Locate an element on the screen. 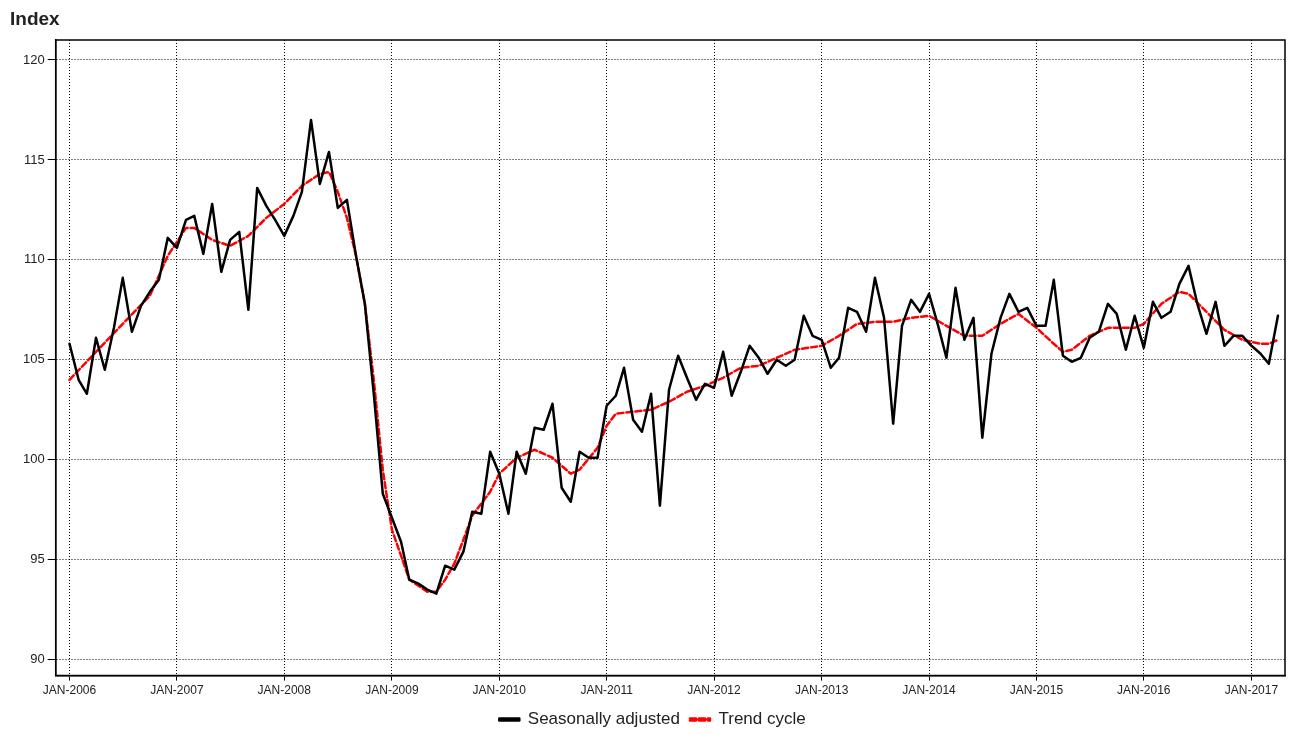  y-axis-title: Index is located at coordinates (35, 19).